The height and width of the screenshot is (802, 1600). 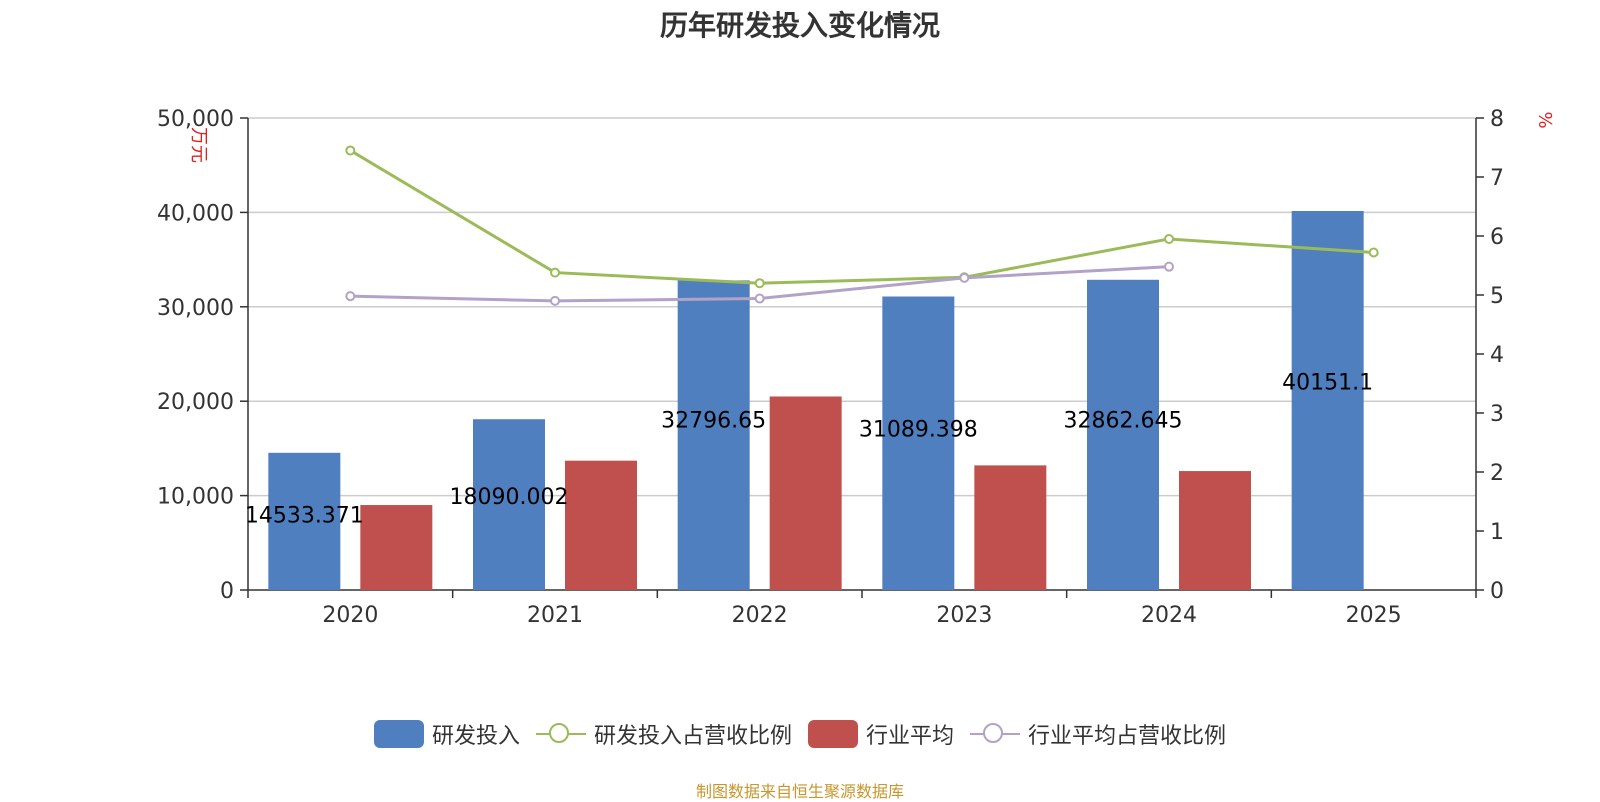 I want to click on x-tick-label: 2022, so click(x=760, y=615).